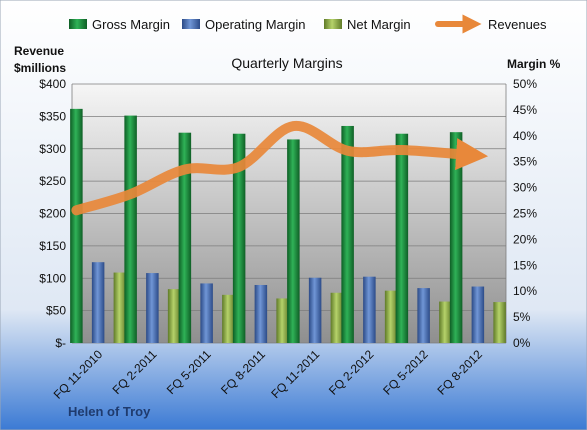  Describe the element at coordinates (52, 246) in the screenshot. I see `left-tick-label: $150` at that location.